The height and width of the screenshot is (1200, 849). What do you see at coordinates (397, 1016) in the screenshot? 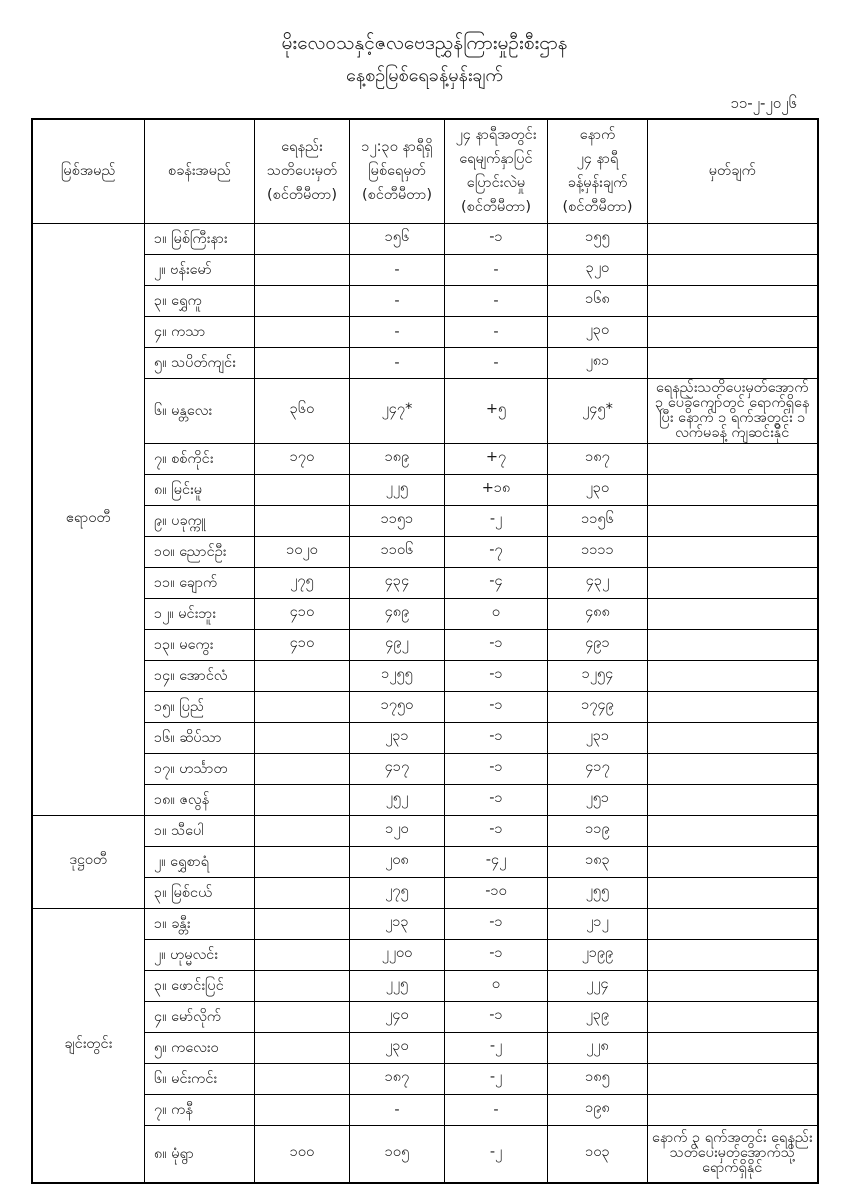
I see `water-level-value: ၂၄၀` at bounding box center [397, 1016].